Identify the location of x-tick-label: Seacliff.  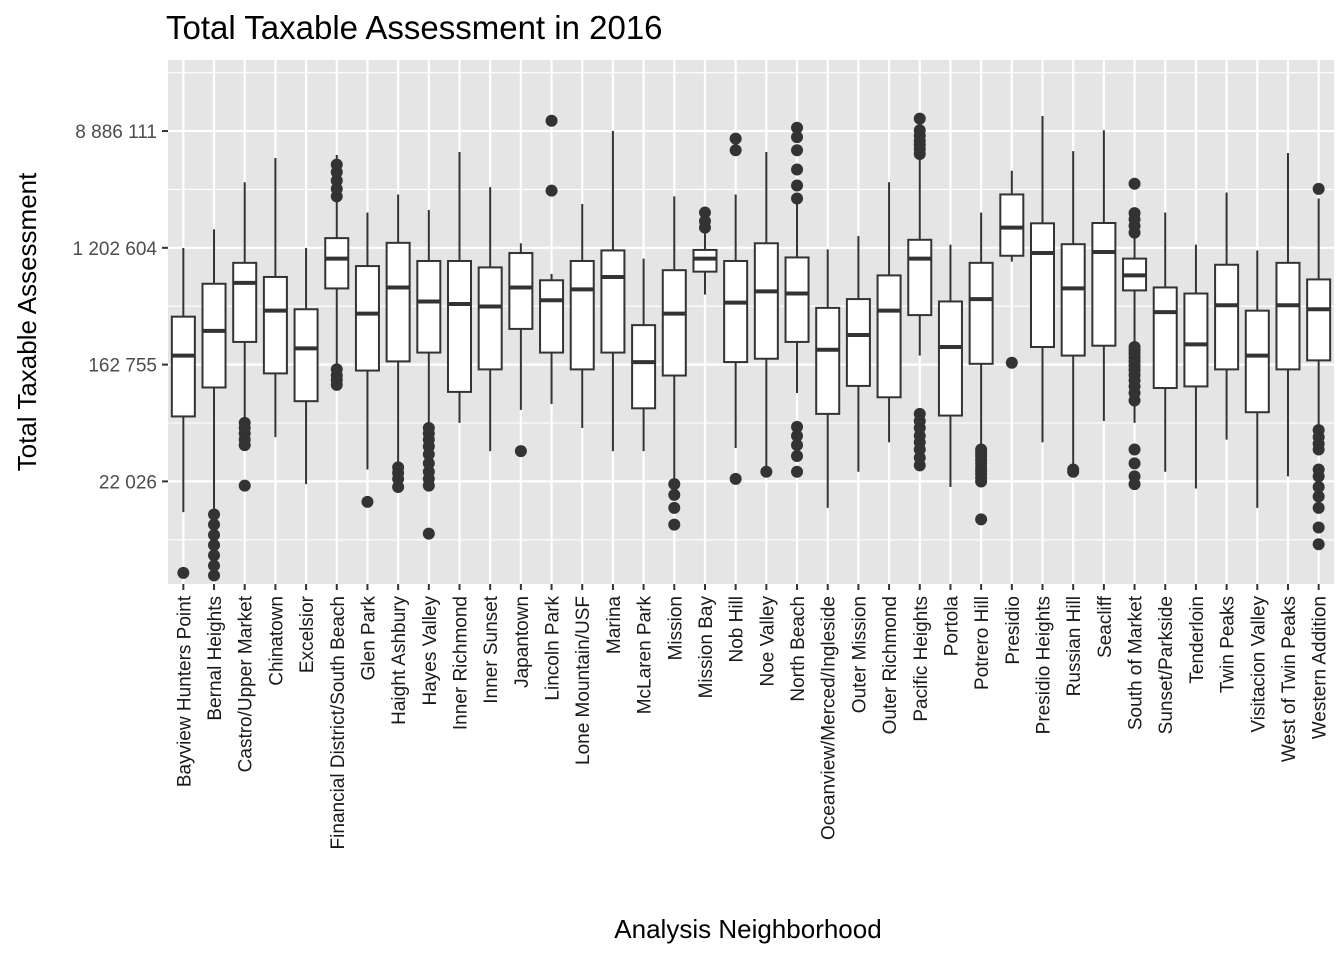
(1105, 626).